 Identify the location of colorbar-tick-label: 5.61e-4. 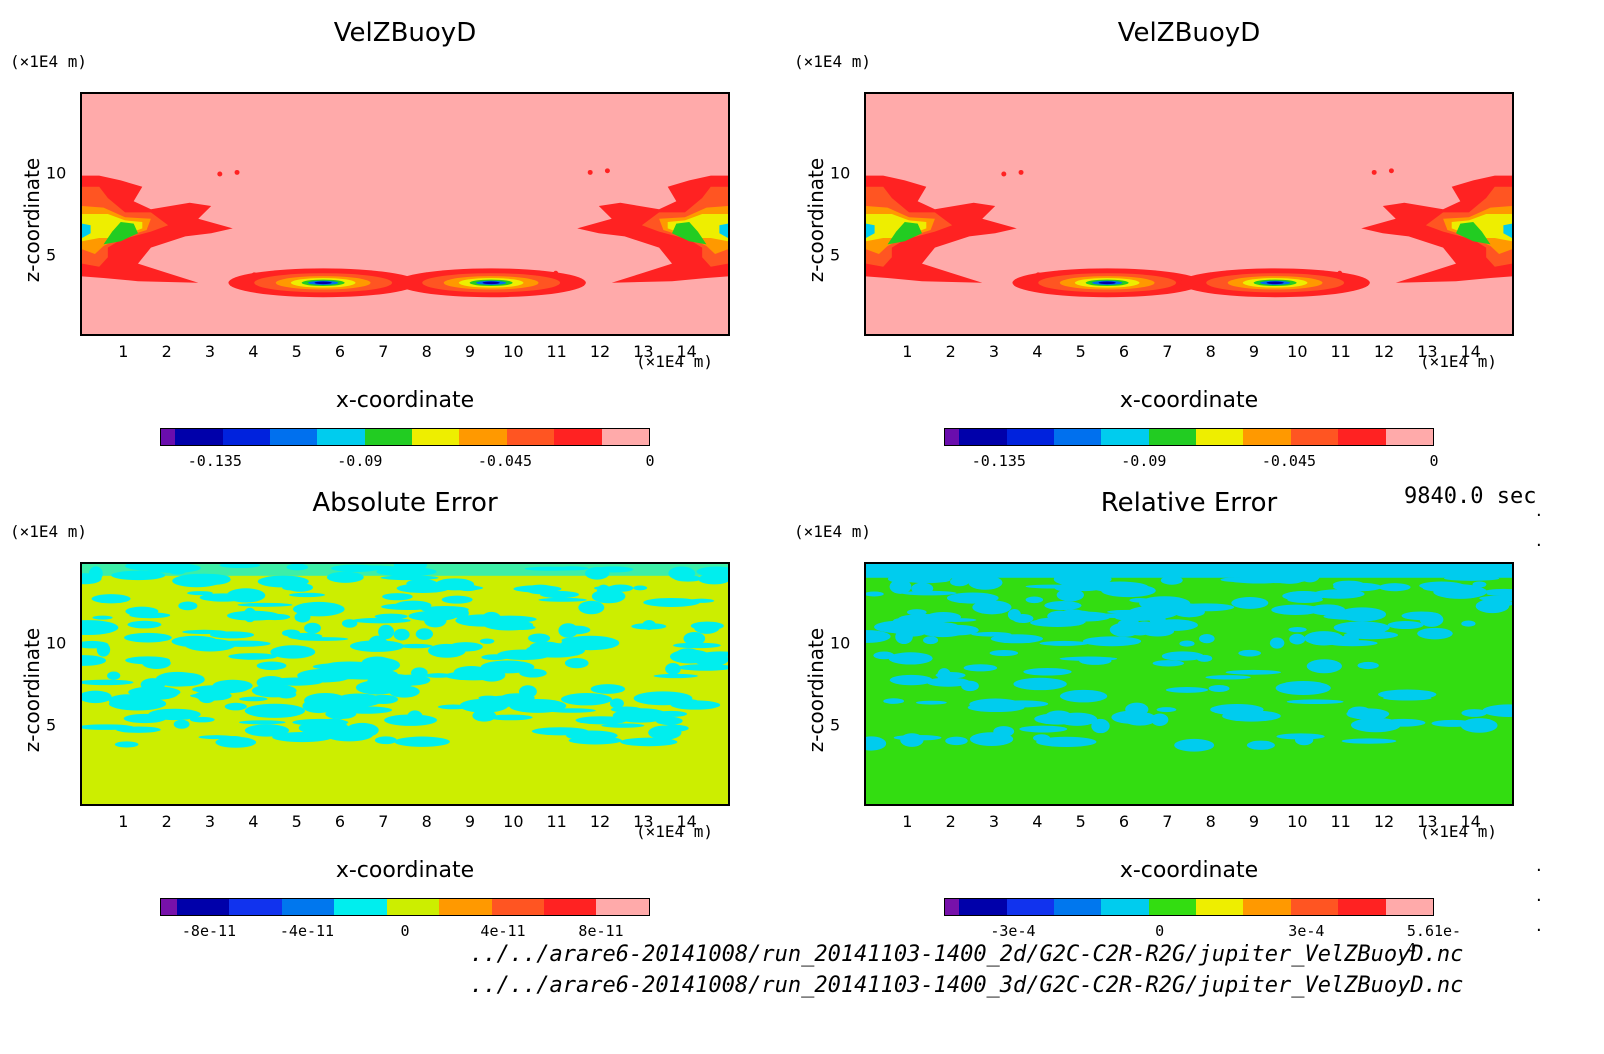
(1434, 940).